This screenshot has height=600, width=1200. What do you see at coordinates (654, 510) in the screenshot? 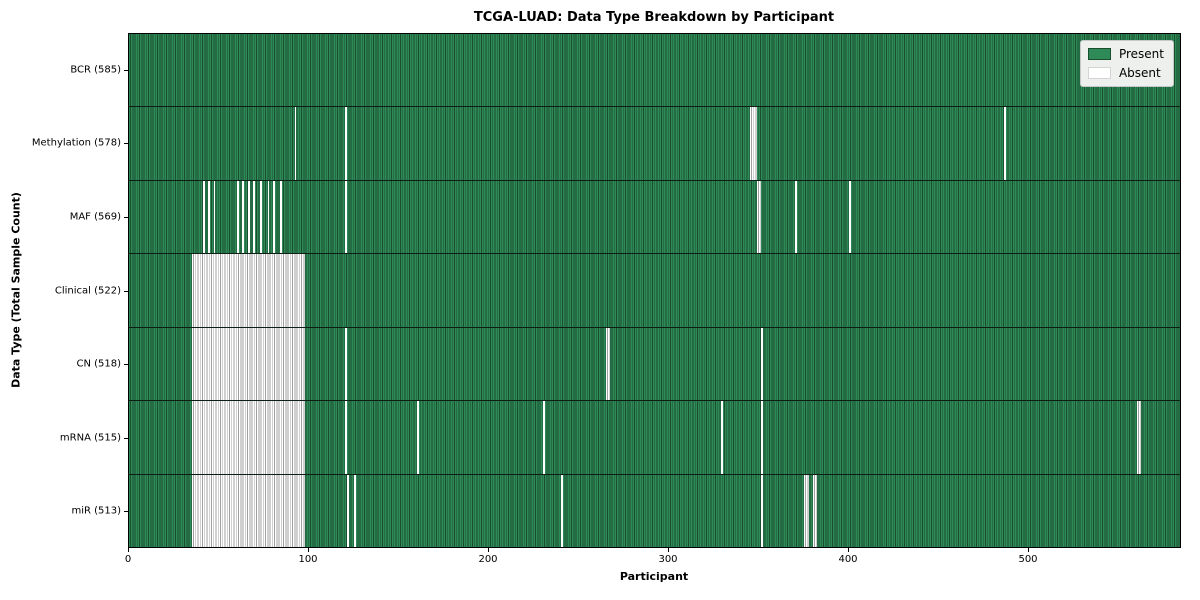
I see `row-miR` at bounding box center [654, 510].